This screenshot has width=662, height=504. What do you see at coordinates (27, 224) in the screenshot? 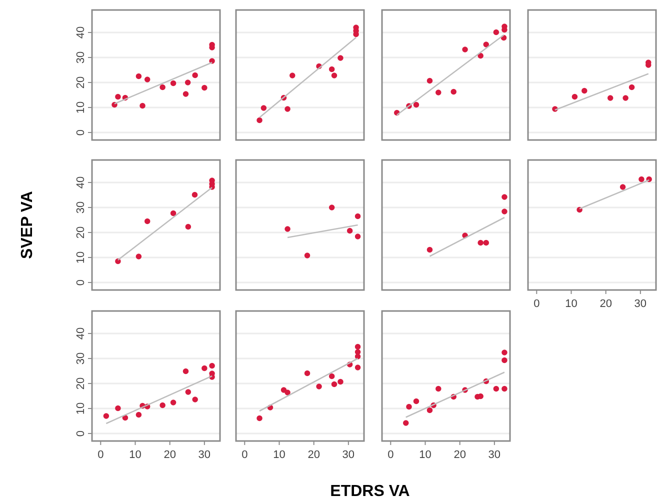
I see `y-axis-title: SVEP VA` at bounding box center [27, 224].